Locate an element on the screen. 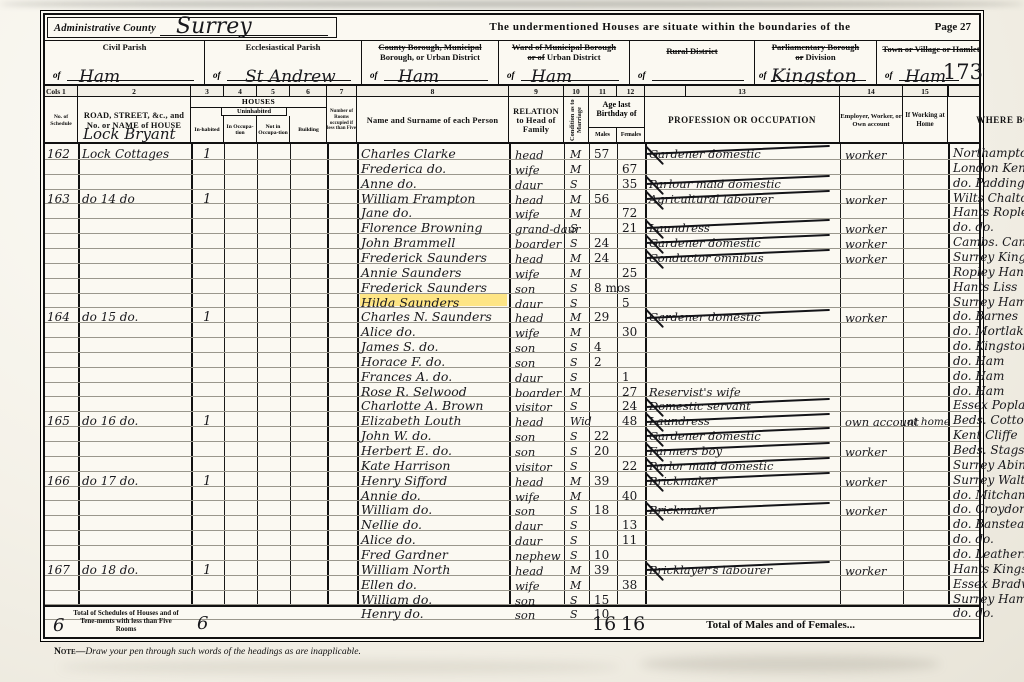  colnum-10: 10 is located at coordinates (576, 91).